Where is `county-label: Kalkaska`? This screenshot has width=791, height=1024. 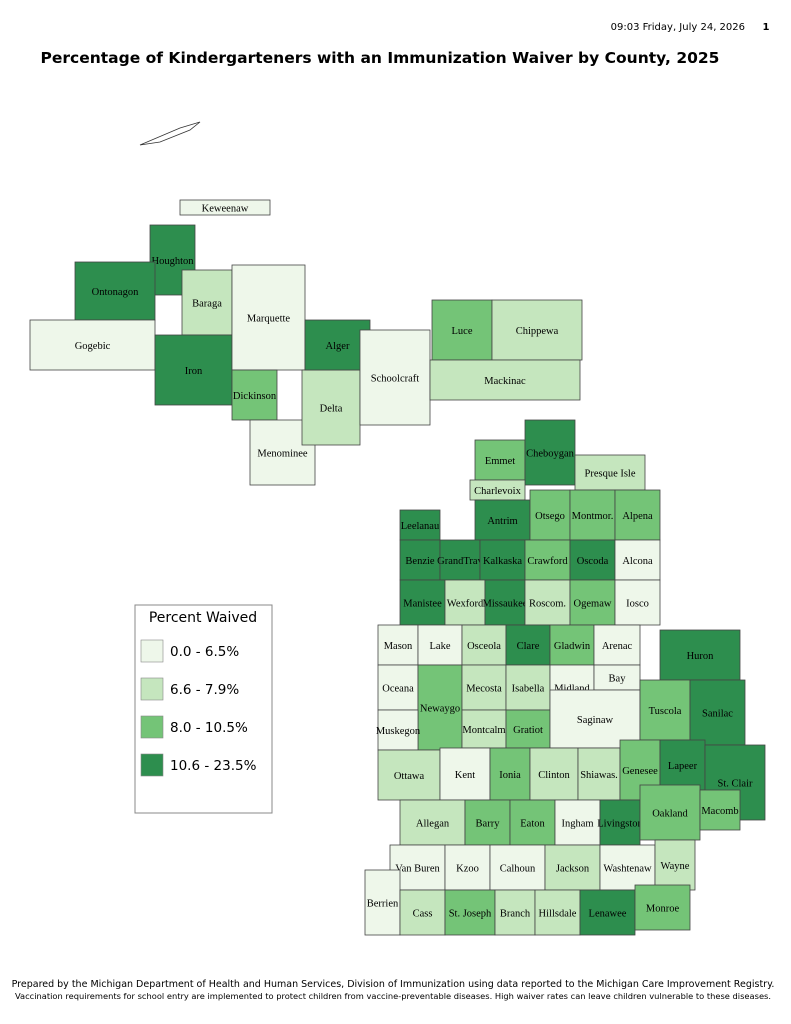
county-label: Kalkaska is located at coordinates (502, 561).